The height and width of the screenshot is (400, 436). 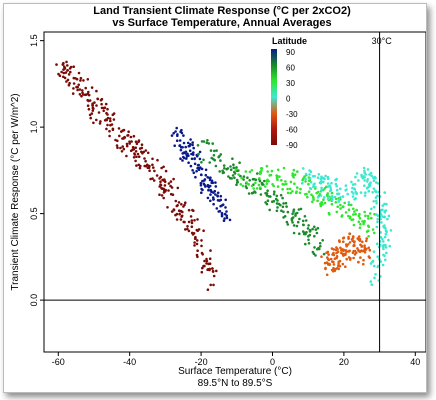 What do you see at coordinates (292, 114) in the screenshot?
I see `legend-label: -30` at bounding box center [292, 114].